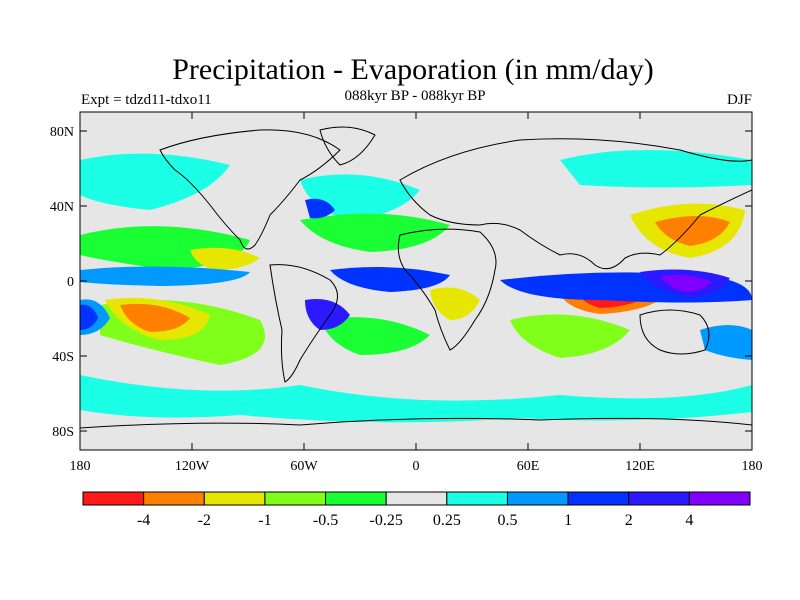  I want to click on colorbar-label: 2, so click(629, 520).